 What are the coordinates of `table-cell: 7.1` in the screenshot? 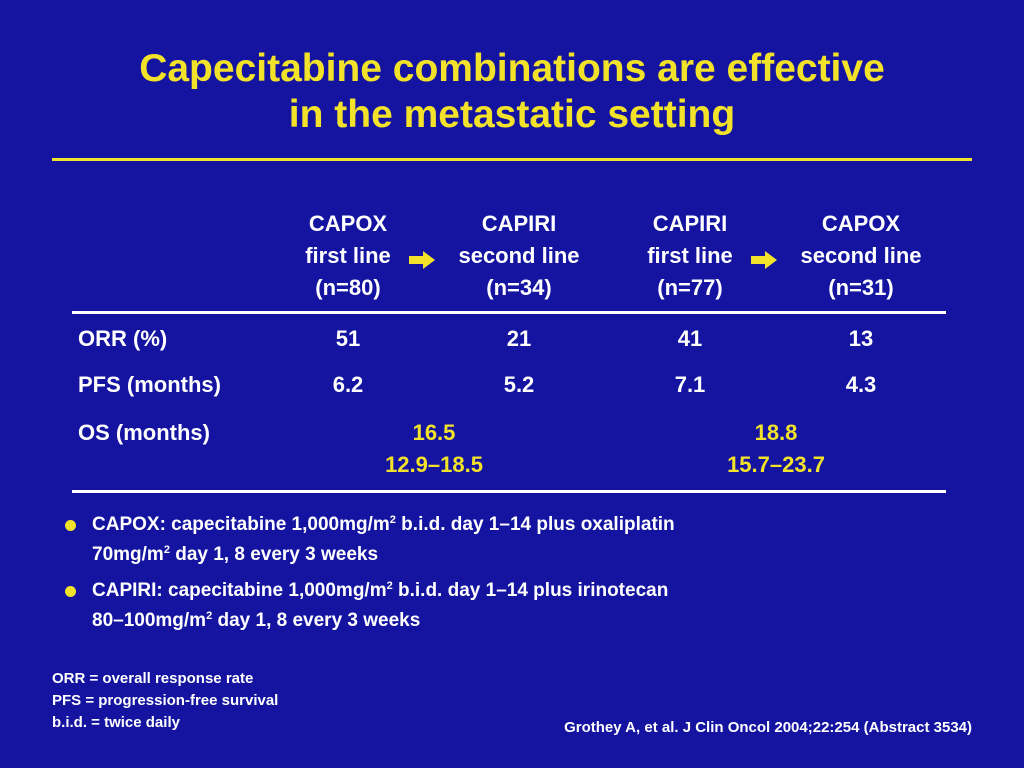 It's located at (690, 384).